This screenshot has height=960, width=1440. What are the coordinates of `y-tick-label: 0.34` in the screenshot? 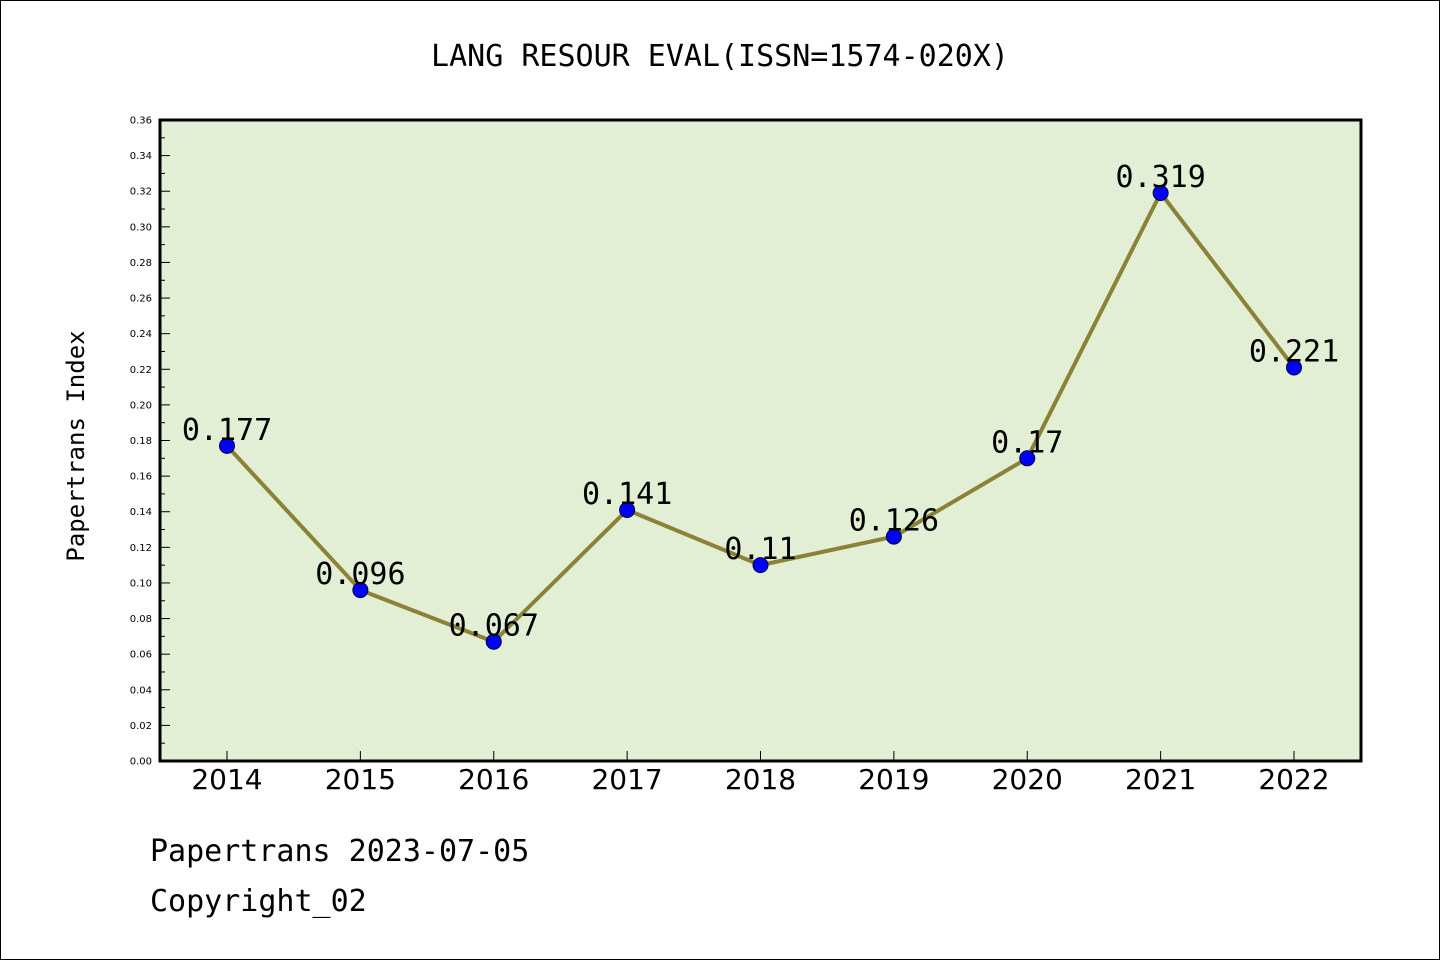 It's located at (141, 156).